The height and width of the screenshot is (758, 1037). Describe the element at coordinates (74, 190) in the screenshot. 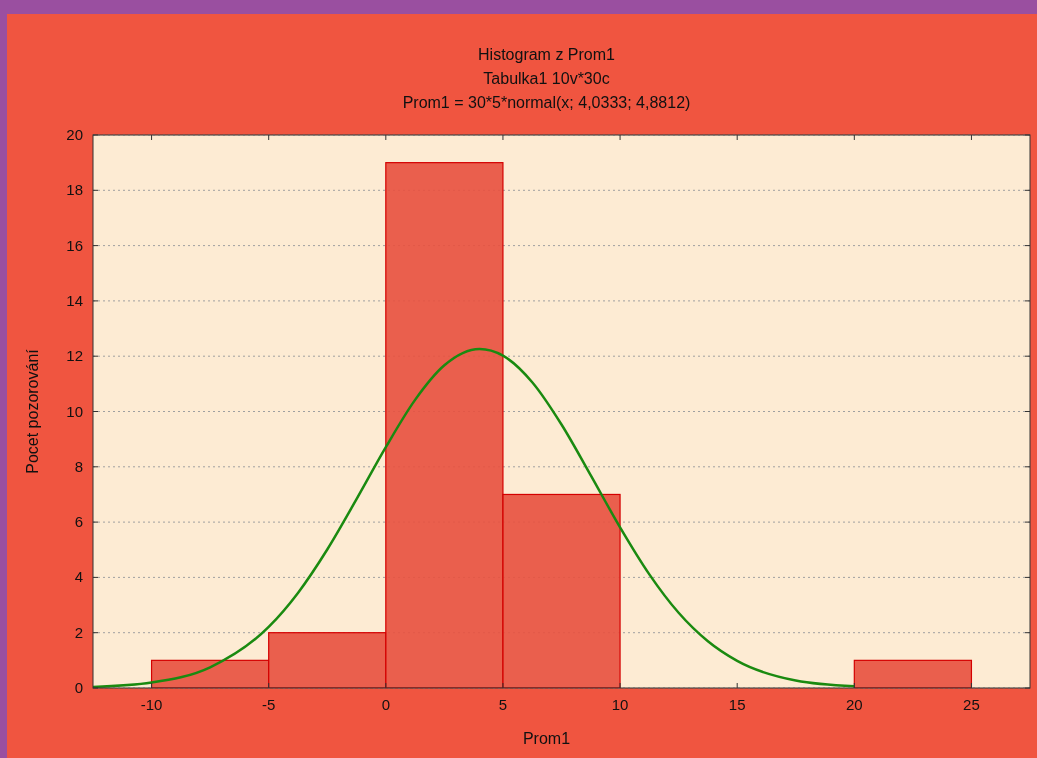

I see `y-tick-label: 18` at that location.